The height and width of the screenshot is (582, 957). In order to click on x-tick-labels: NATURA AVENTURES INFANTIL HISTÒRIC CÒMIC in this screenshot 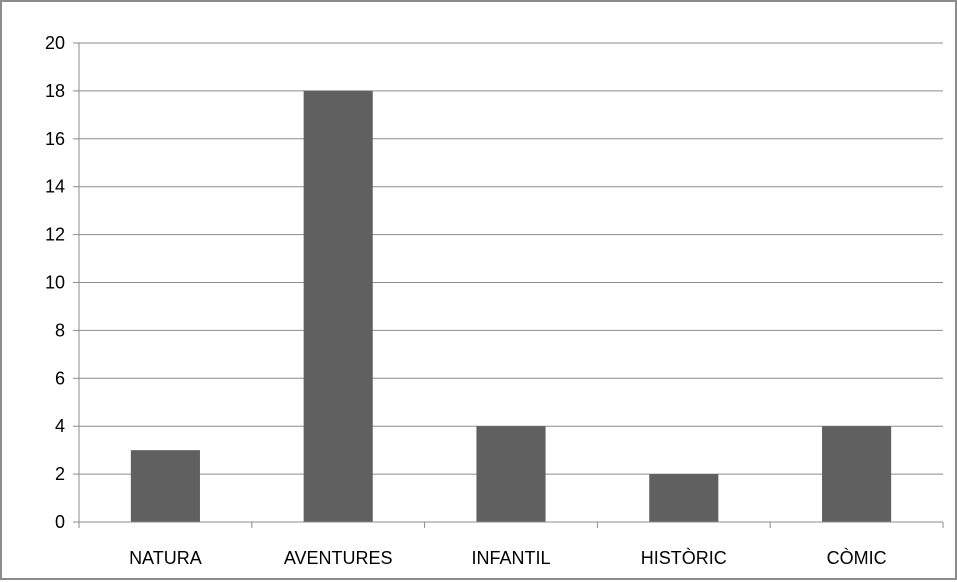, I will do `click(508, 557)`.